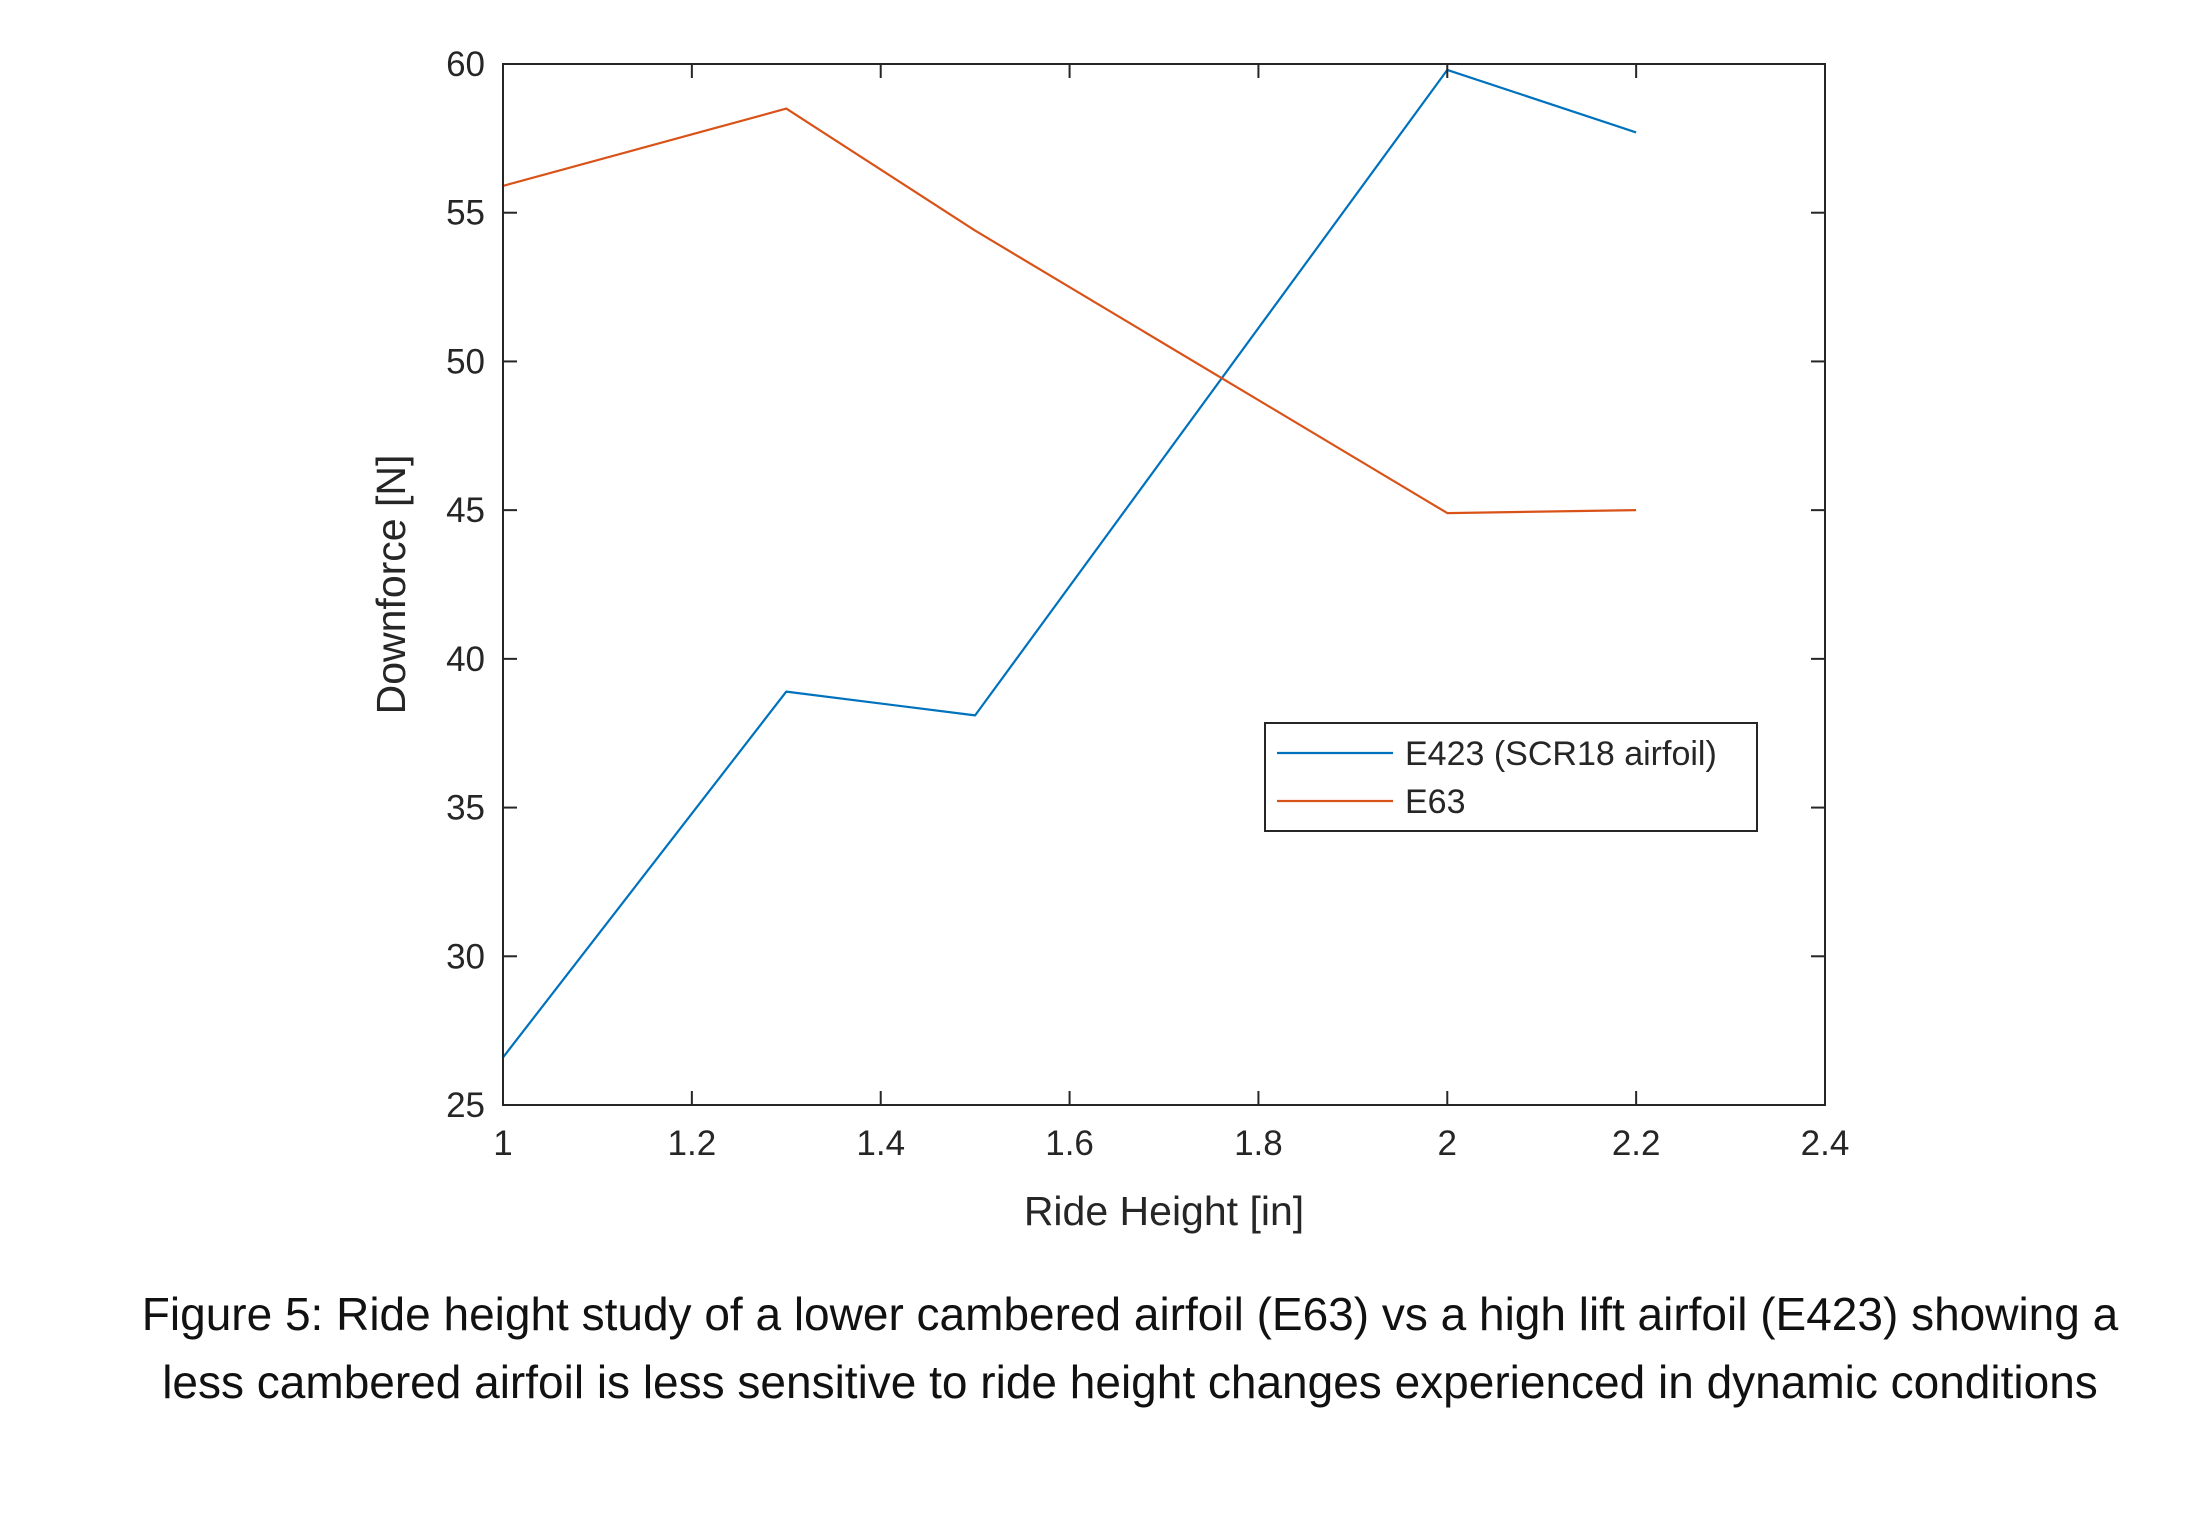 The height and width of the screenshot is (1534, 2193). Describe the element at coordinates (1435, 802) in the screenshot. I see `legend-label: E63` at that location.